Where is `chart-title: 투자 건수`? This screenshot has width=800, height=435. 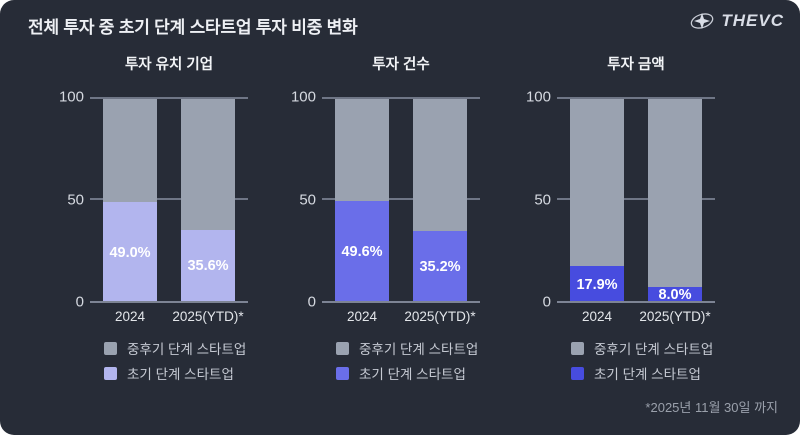 chart-title: 투자 건수 is located at coordinates (401, 65).